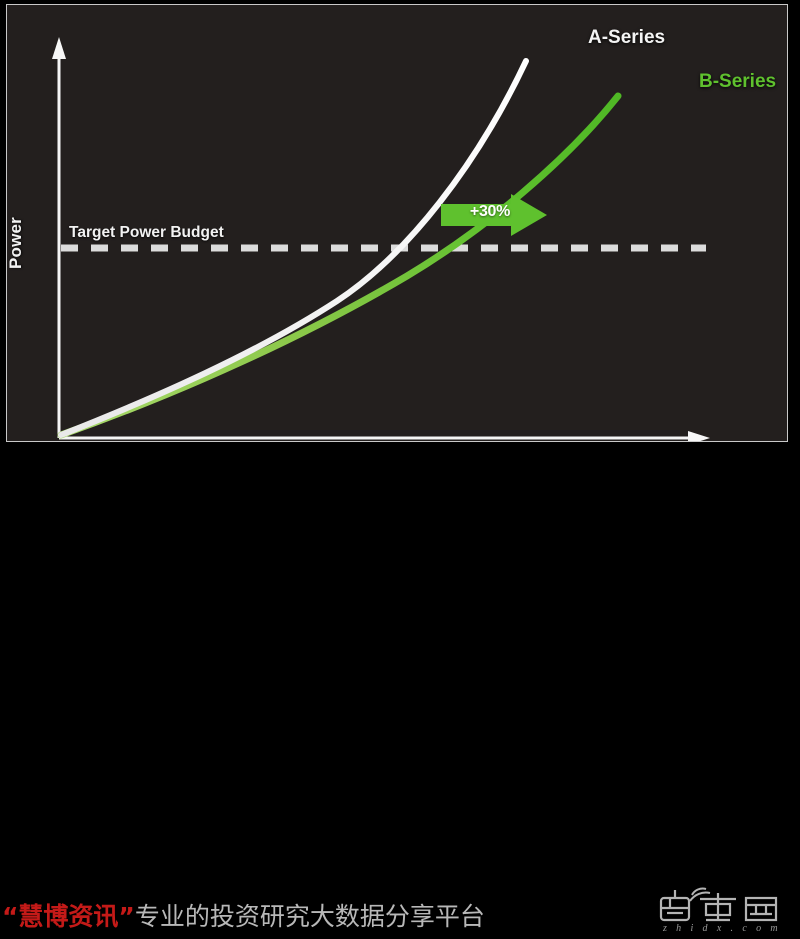  I want to click on x-axis, so click(384, 436).